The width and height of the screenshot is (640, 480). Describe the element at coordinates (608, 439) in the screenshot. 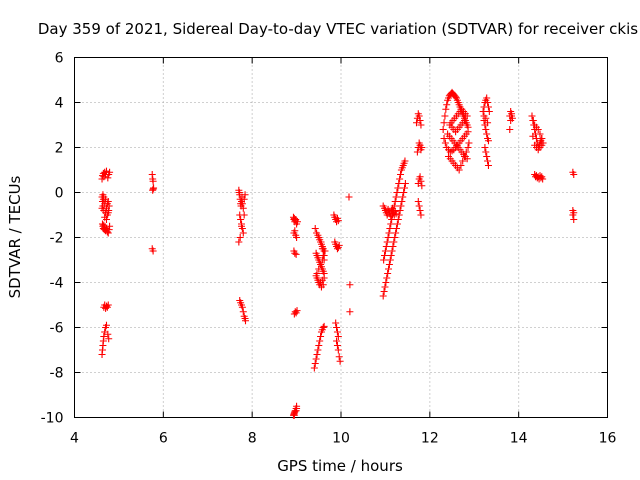

I see `x-tick-label: 16` at that location.